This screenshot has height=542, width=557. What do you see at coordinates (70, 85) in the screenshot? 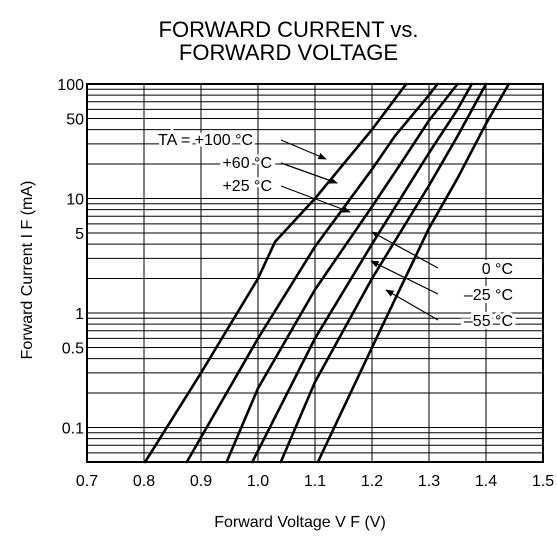
I see `y-tick-label: 100` at bounding box center [70, 85].